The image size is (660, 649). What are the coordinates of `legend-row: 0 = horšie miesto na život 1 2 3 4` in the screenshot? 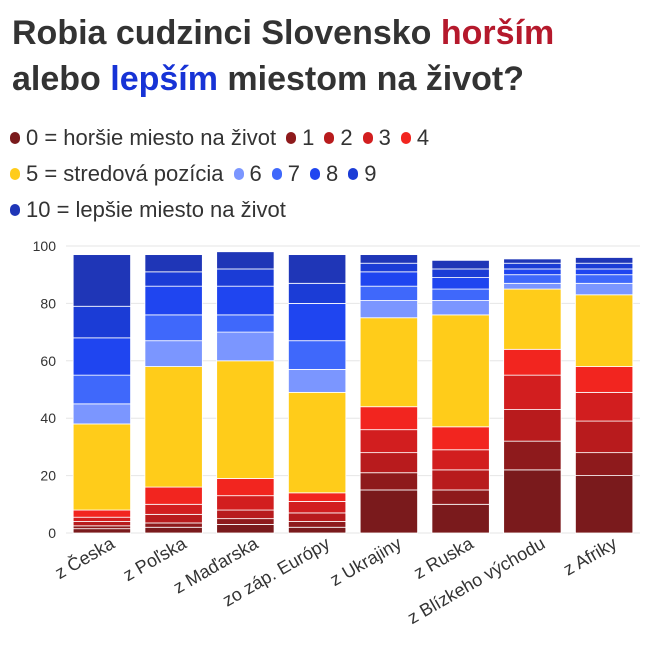 It's located at (330, 138).